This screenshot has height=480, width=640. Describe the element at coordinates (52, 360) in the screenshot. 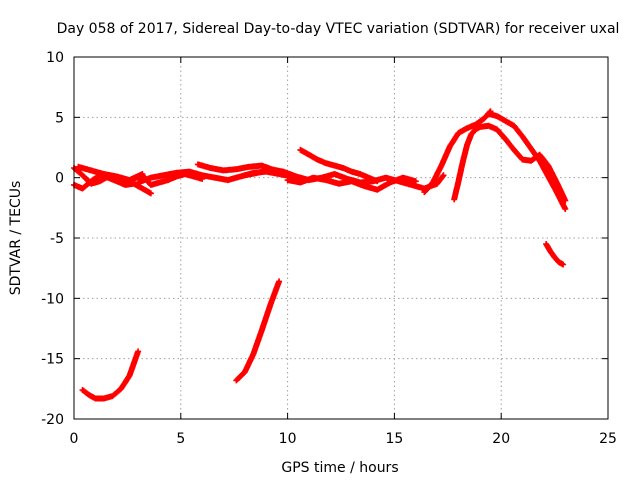

I see `y-tick-label: -15` at that location.